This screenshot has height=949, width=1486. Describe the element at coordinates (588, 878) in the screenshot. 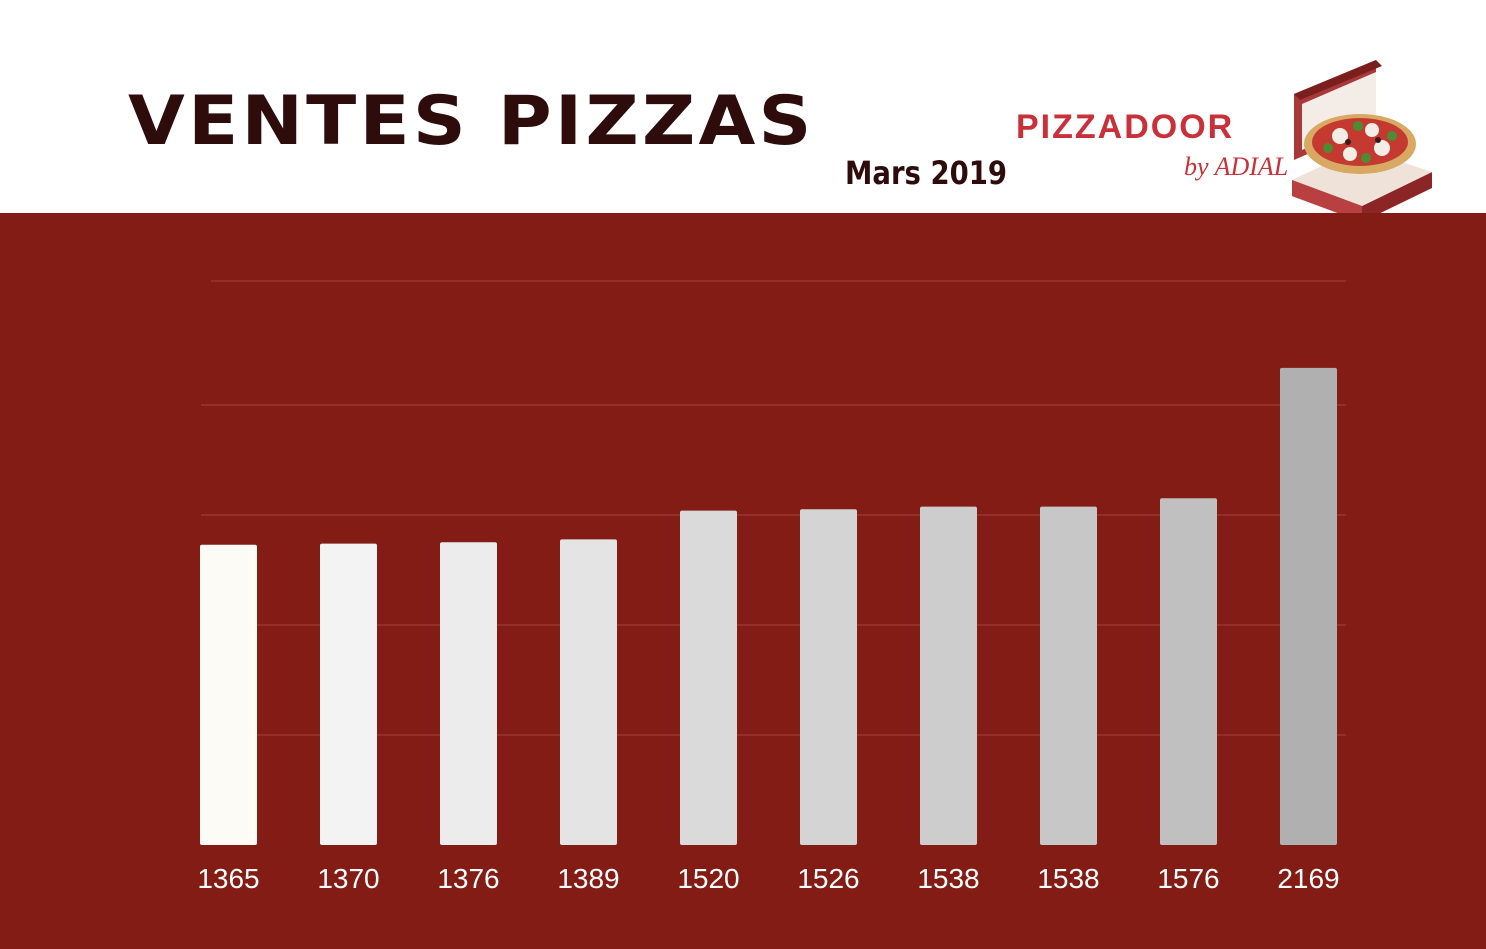

I see `tick-label: 1389` at that location.